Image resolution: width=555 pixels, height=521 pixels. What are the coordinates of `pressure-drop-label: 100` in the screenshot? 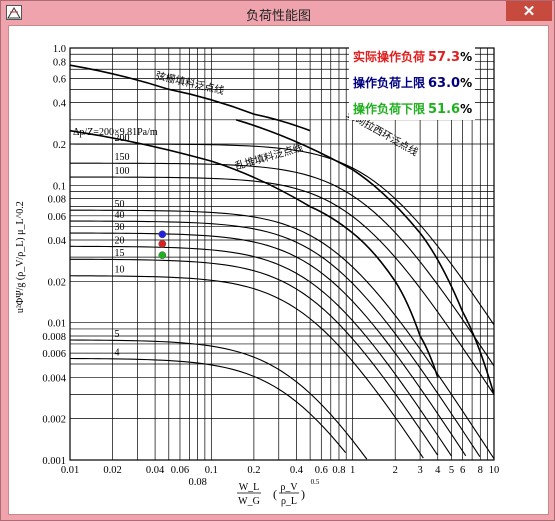 It's located at (122, 171).